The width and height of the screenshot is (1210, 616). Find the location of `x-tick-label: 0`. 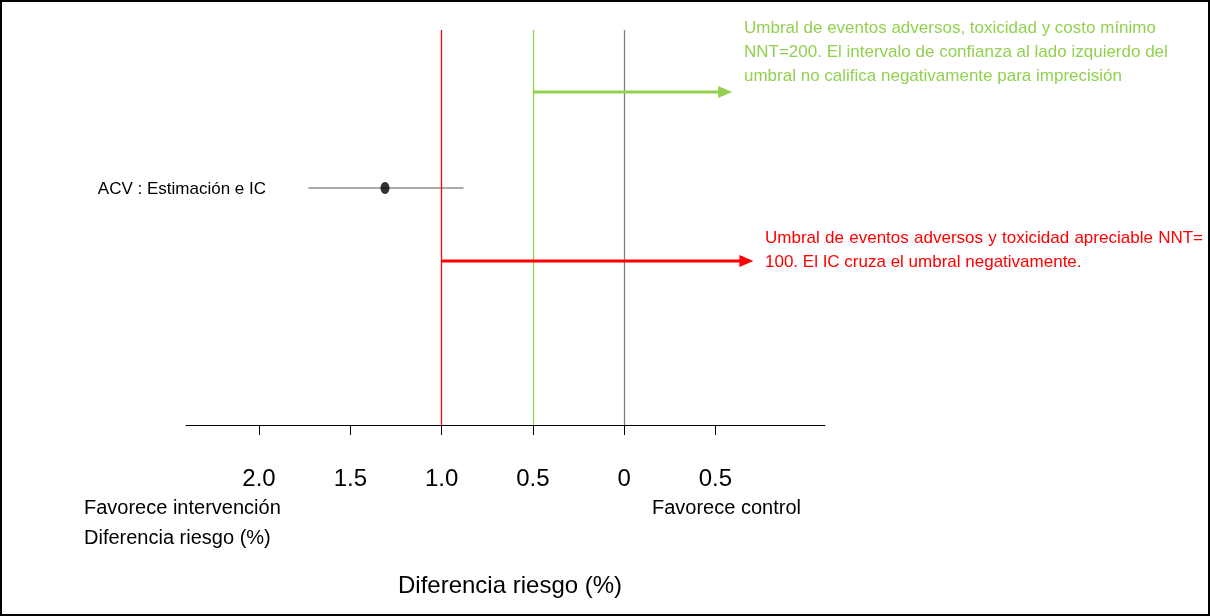

x-tick-label: 0 is located at coordinates (624, 477).